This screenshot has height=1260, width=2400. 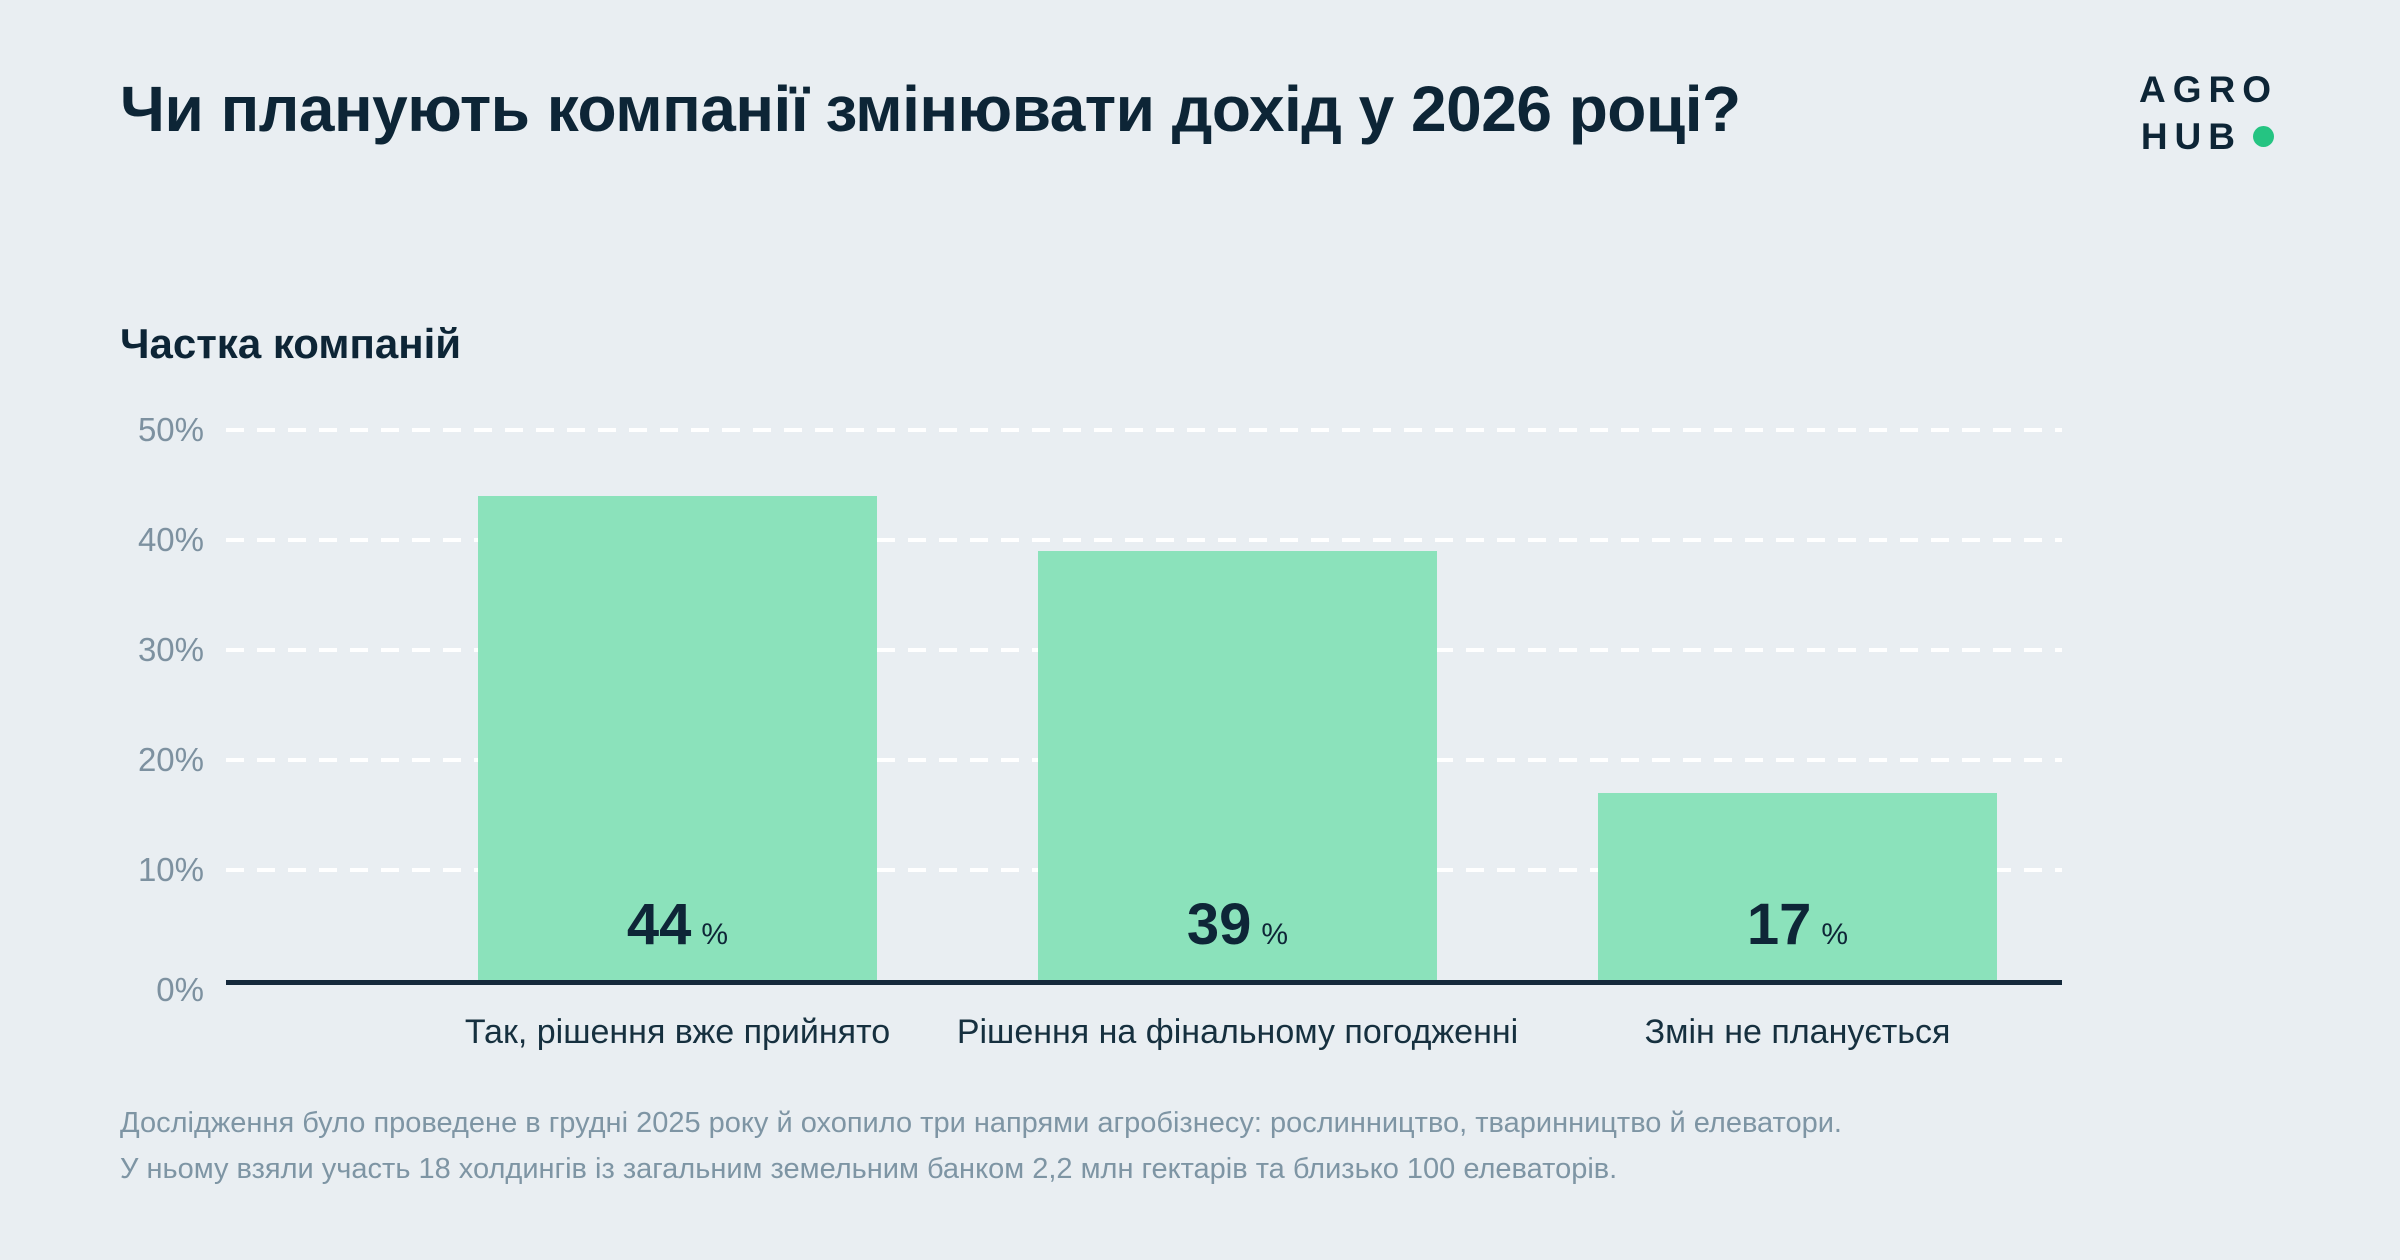 I want to click on logo-text-agro: AGRO, so click(x=2208, y=89).